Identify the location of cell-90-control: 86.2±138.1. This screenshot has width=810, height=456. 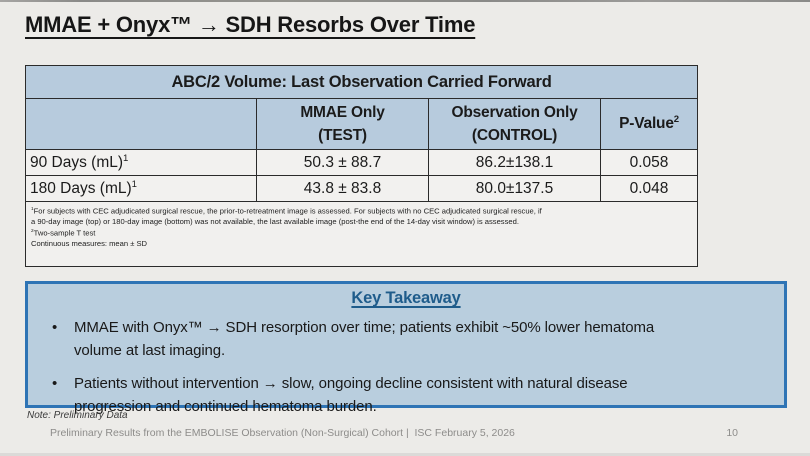
(514, 162).